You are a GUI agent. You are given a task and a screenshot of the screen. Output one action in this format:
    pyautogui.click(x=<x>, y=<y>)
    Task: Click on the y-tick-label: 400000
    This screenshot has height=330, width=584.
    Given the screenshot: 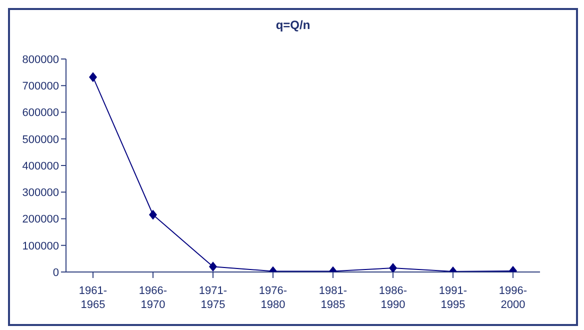 What is the action you would take?
    pyautogui.click(x=40, y=166)
    